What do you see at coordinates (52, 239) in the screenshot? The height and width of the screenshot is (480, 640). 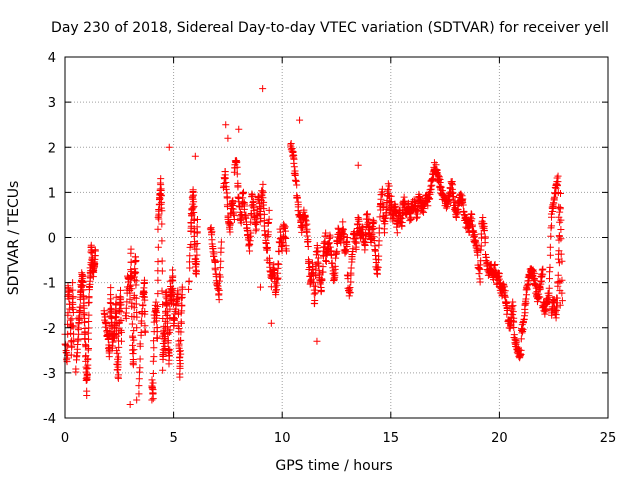 I see `y-tick-label: 0` at bounding box center [52, 239].